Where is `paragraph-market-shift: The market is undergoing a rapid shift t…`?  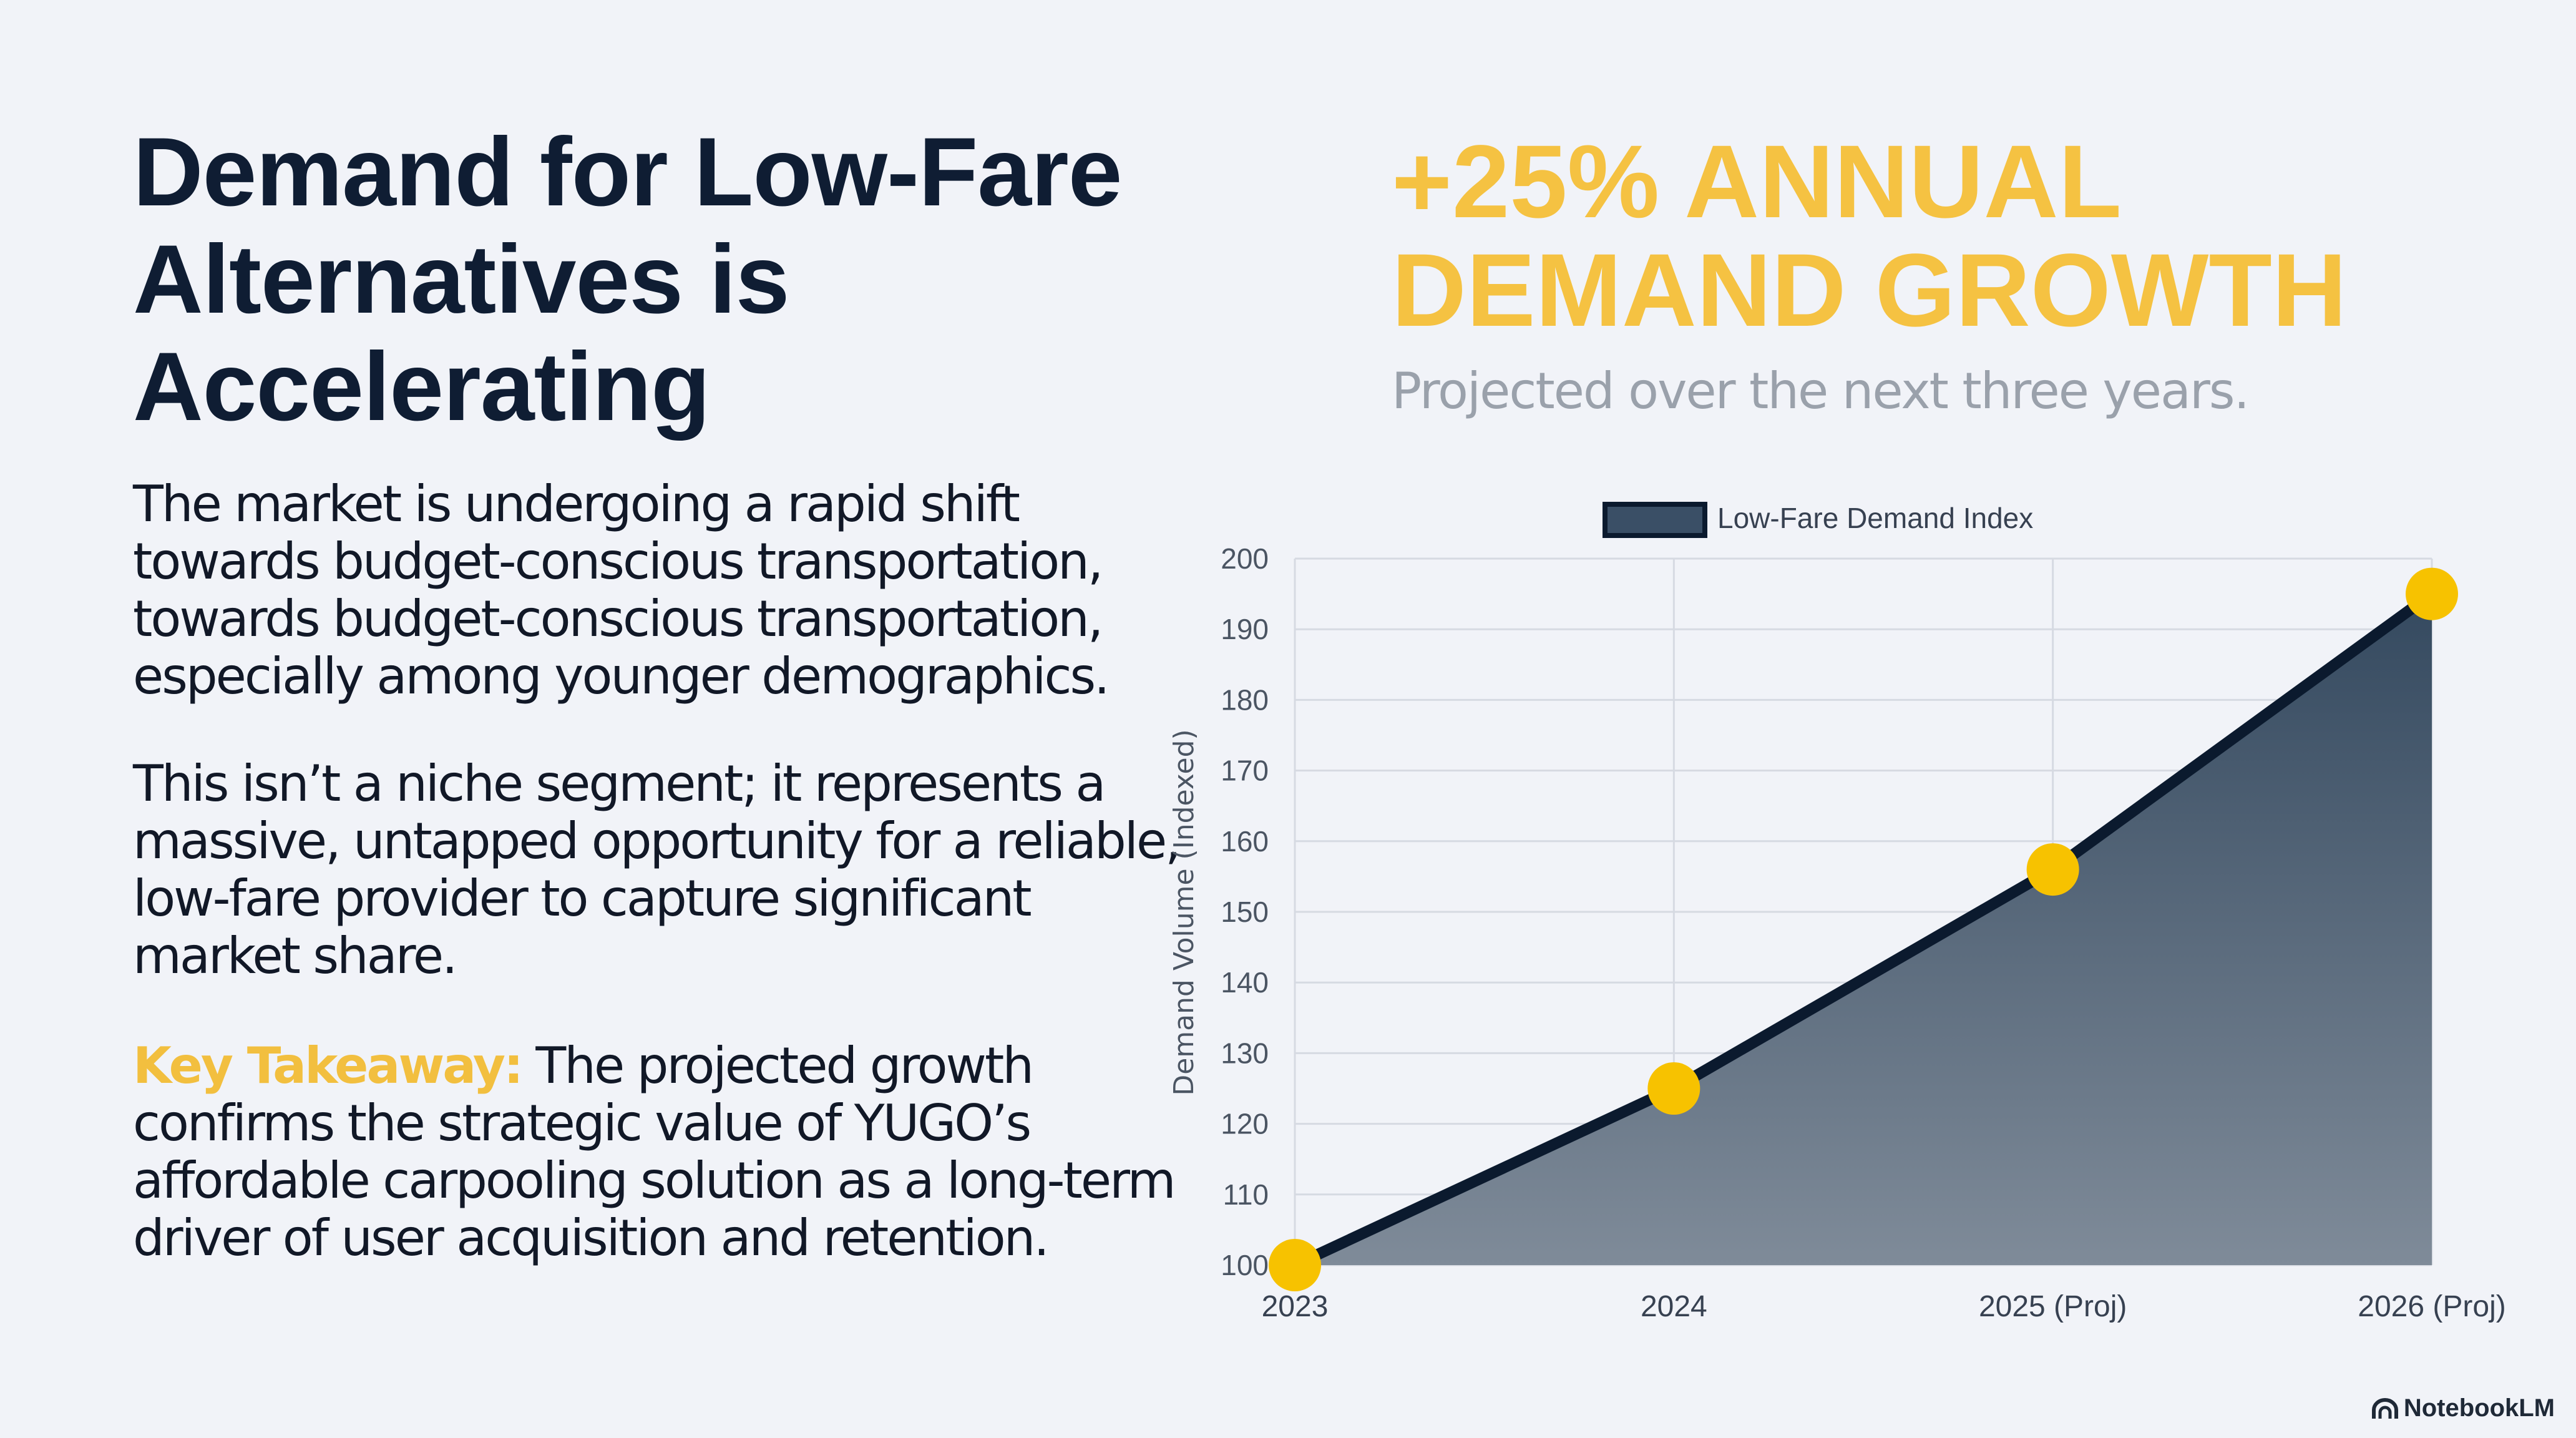 paragraph-market-shift: The market is undergoing a rapid shift t… is located at coordinates (621, 590).